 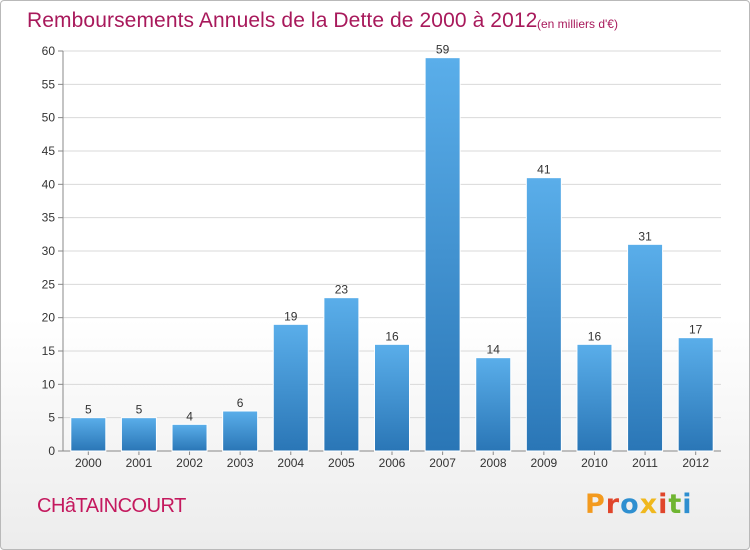 What do you see at coordinates (341, 374) in the screenshot?
I see `bar-2005` at bounding box center [341, 374].